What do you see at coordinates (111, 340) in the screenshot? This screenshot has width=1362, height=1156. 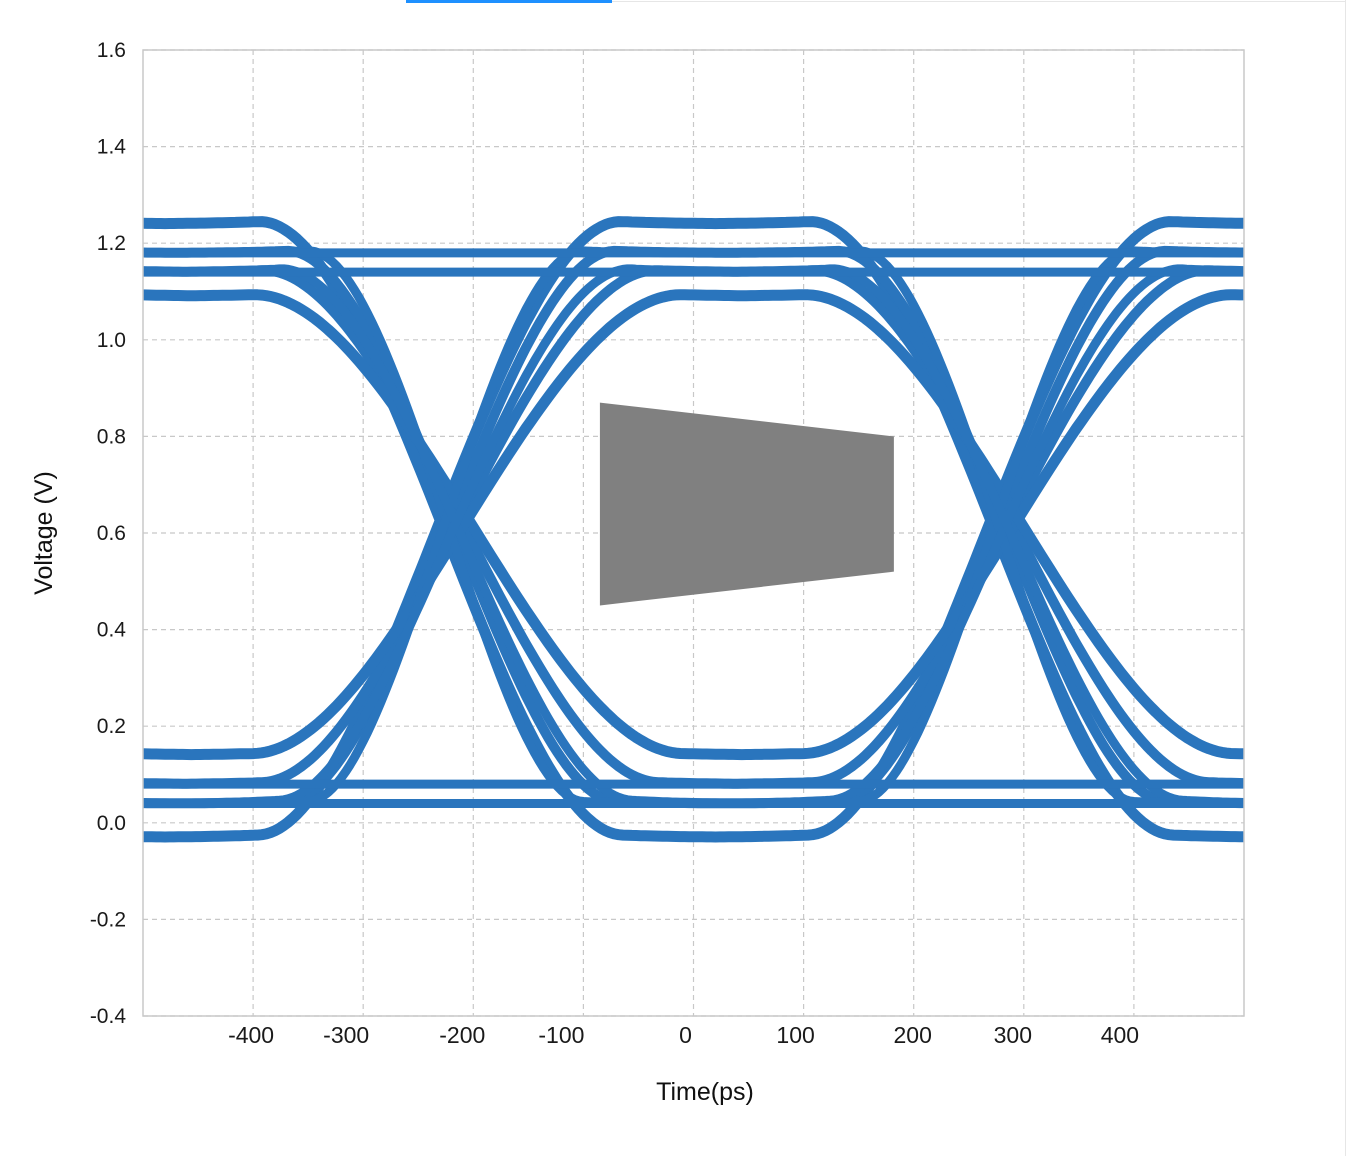 I see `y-tick-label: 1.0` at bounding box center [111, 340].